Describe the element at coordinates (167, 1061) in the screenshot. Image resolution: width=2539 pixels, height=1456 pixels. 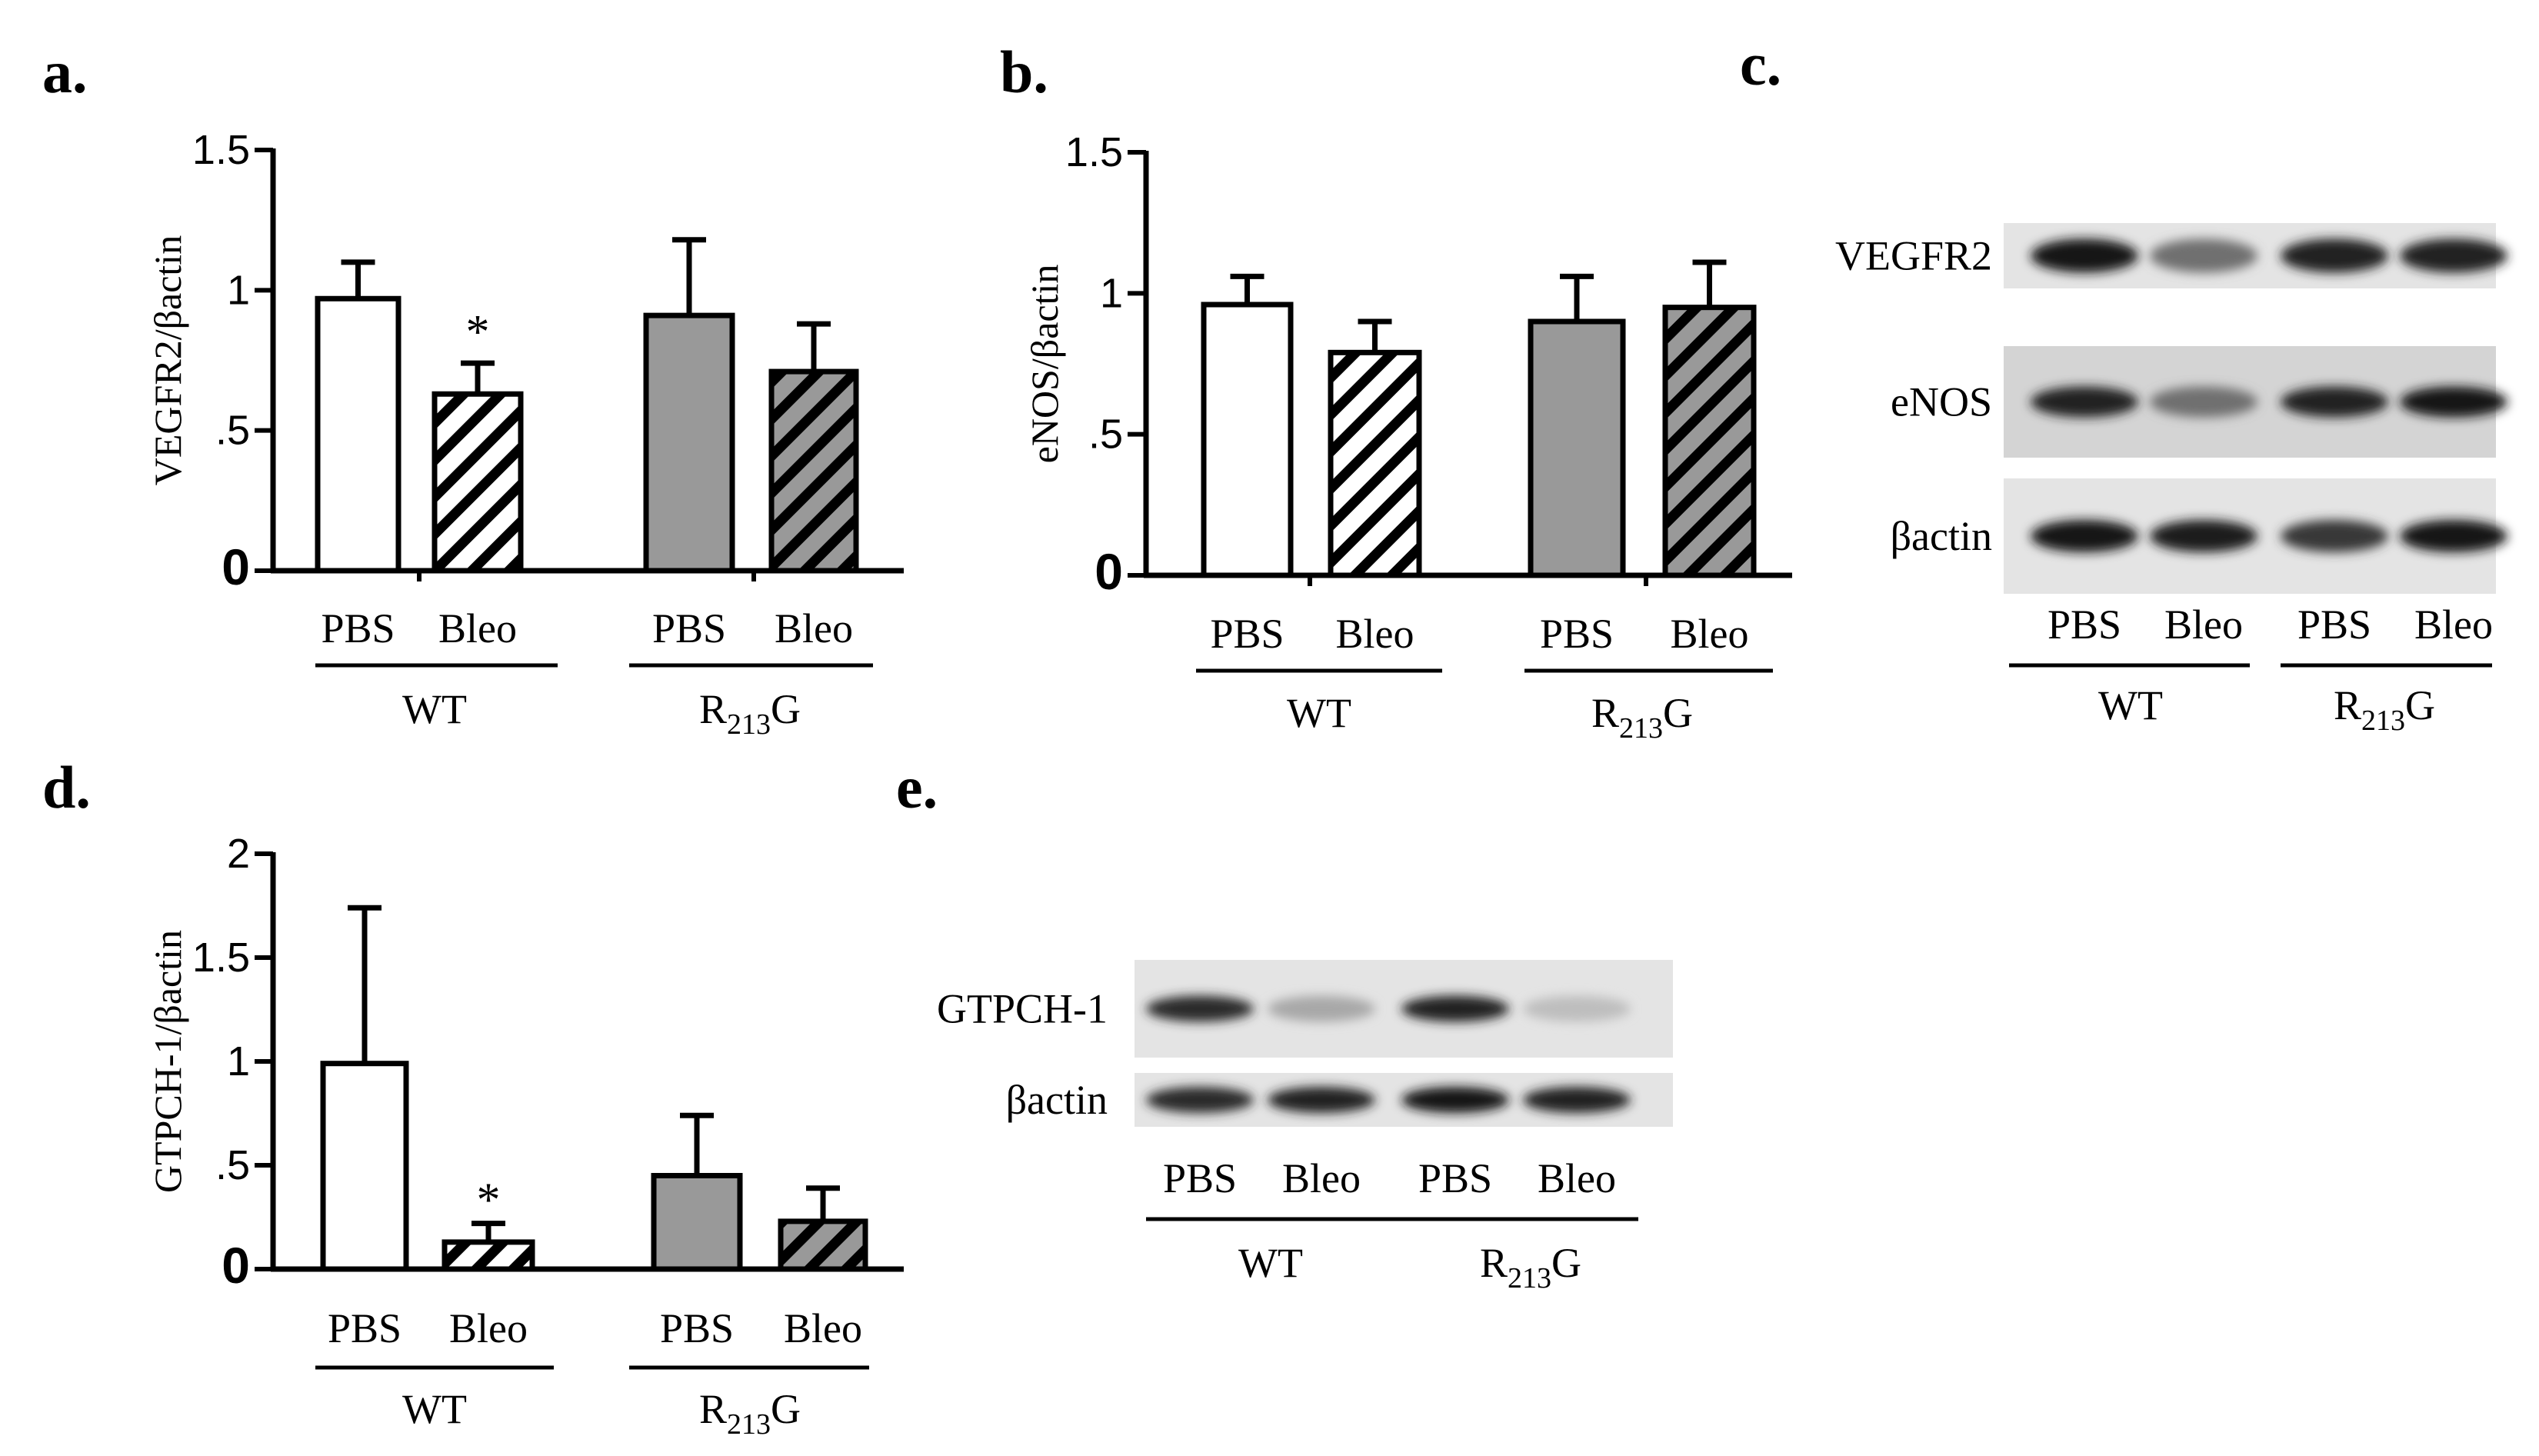
I see `y-axis-label: GTPCH-1/βactin` at that location.